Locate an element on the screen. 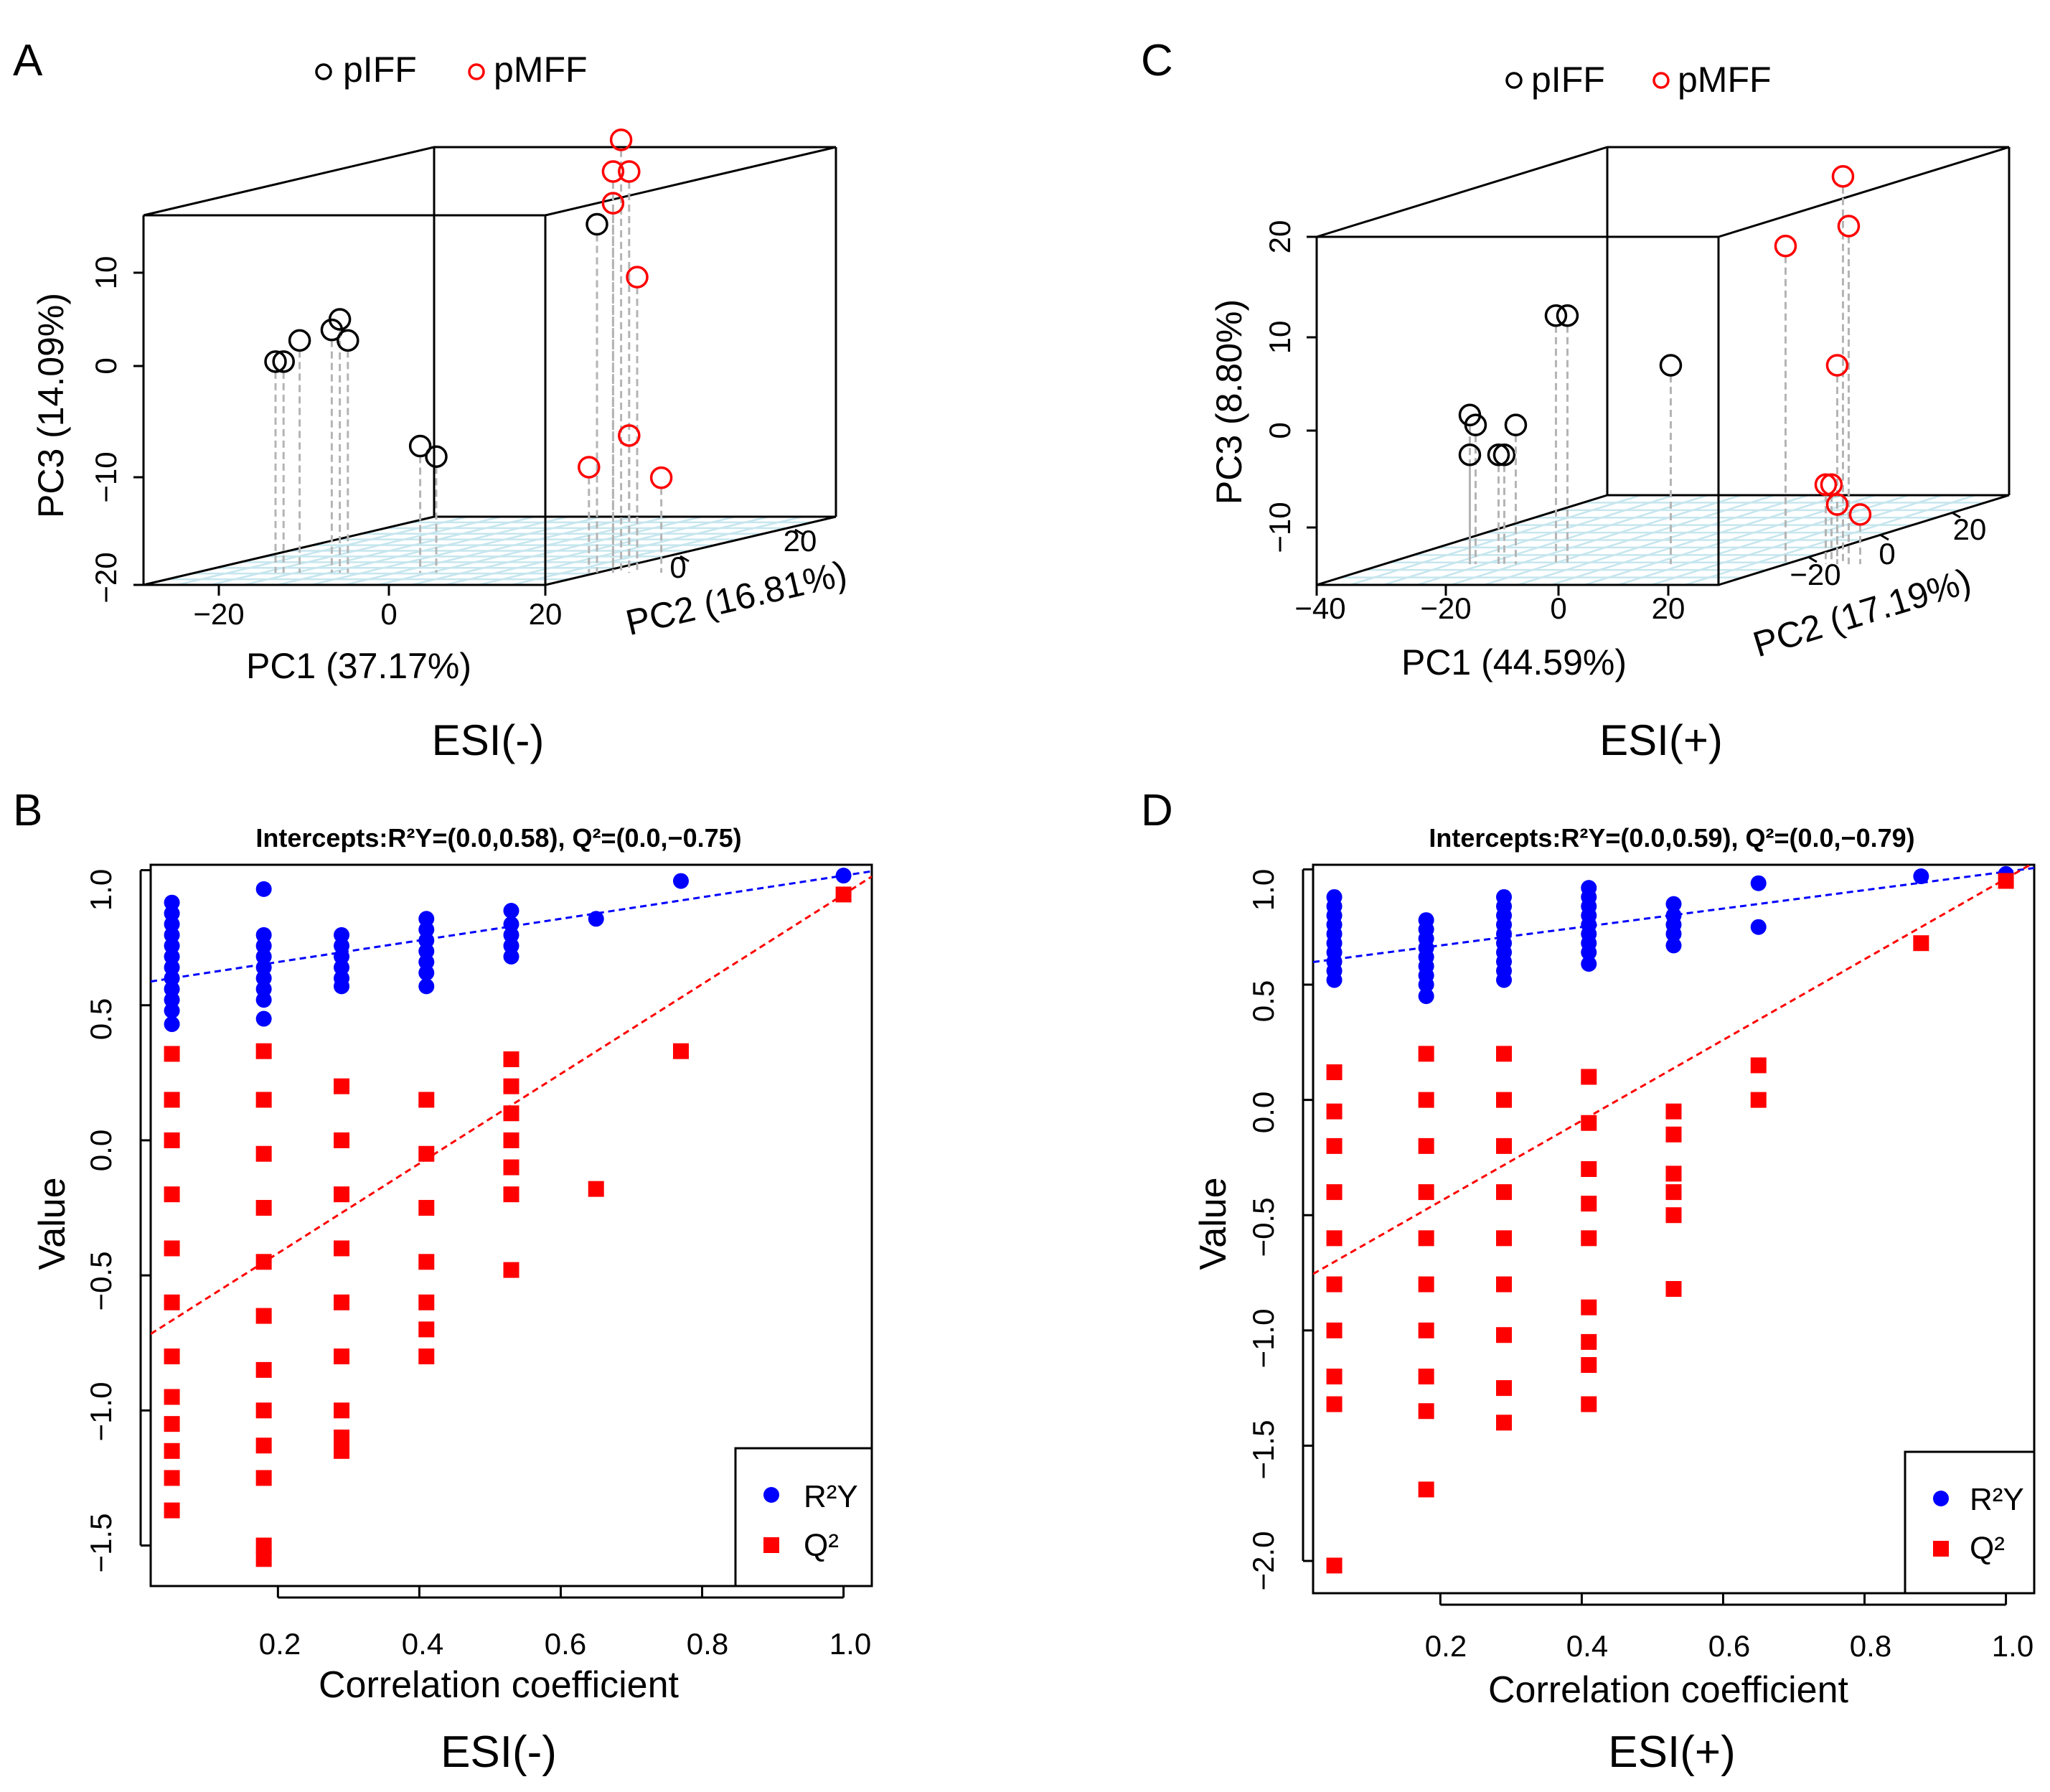 This screenshot has height=1792, width=2050. b-x-tick: 0.8 is located at coordinates (707, 1644).